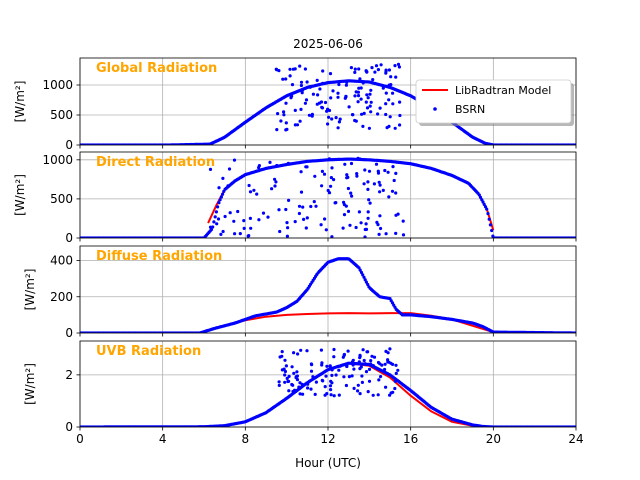 The image size is (640, 480). Describe the element at coordinates (410, 439) in the screenshot. I see `x-tick-label: 16` at that location.